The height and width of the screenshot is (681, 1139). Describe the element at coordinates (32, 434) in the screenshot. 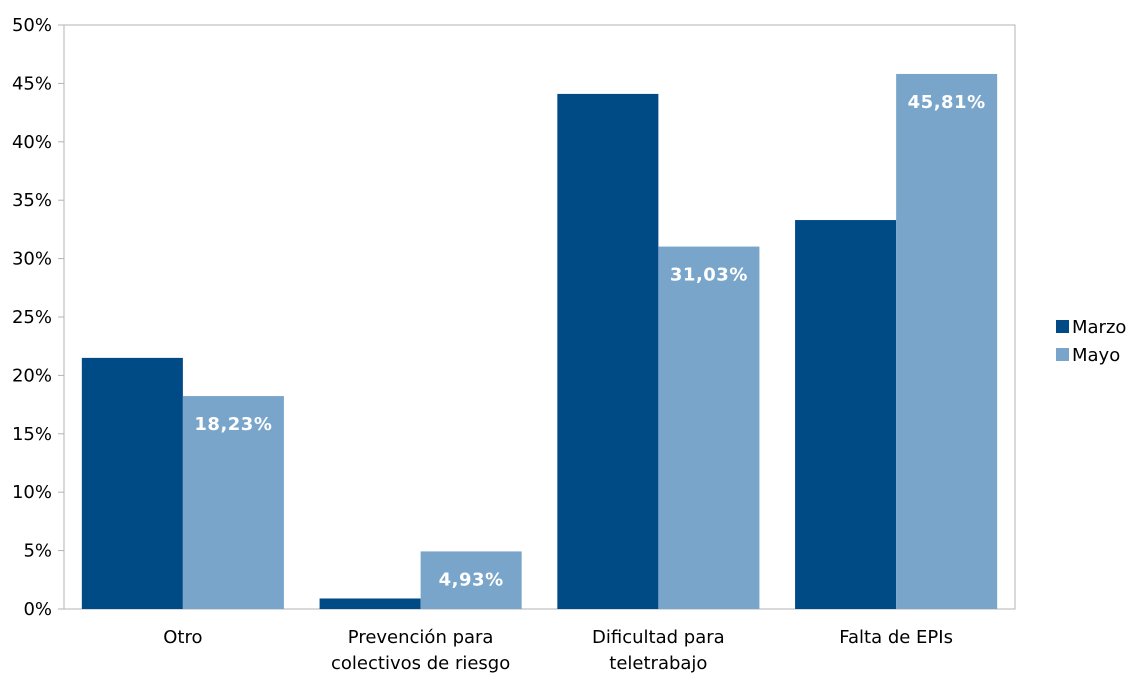

I see `y-tick-label: 15%` at that location.